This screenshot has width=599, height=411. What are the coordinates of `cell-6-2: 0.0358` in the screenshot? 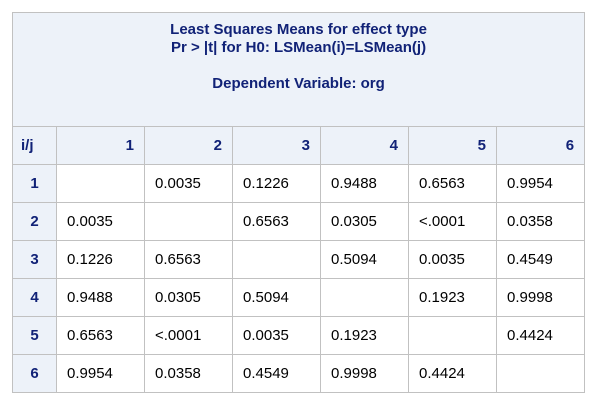 It's located at (188, 373).